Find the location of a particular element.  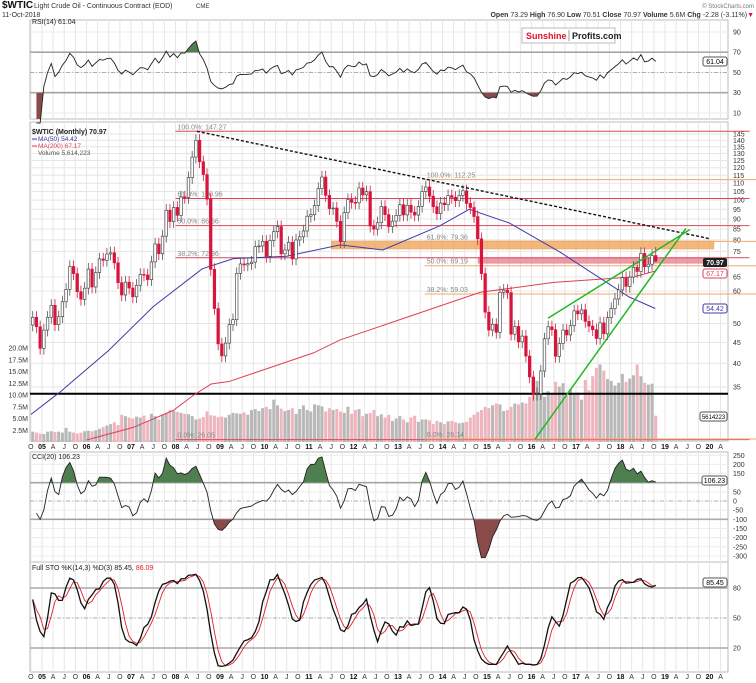

x-tick-label: 16 is located at coordinates (532, 677).